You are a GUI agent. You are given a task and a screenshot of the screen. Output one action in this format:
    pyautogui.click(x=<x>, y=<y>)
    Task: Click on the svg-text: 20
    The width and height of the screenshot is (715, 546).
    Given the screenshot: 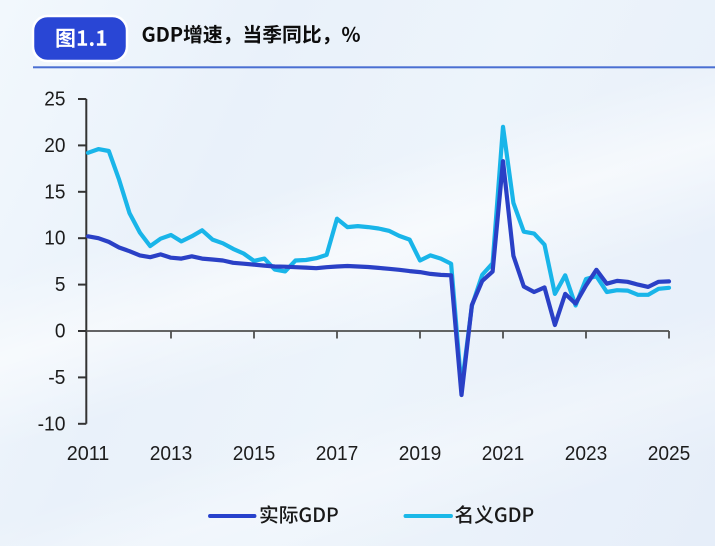 What is the action you would take?
    pyautogui.click(x=54, y=146)
    